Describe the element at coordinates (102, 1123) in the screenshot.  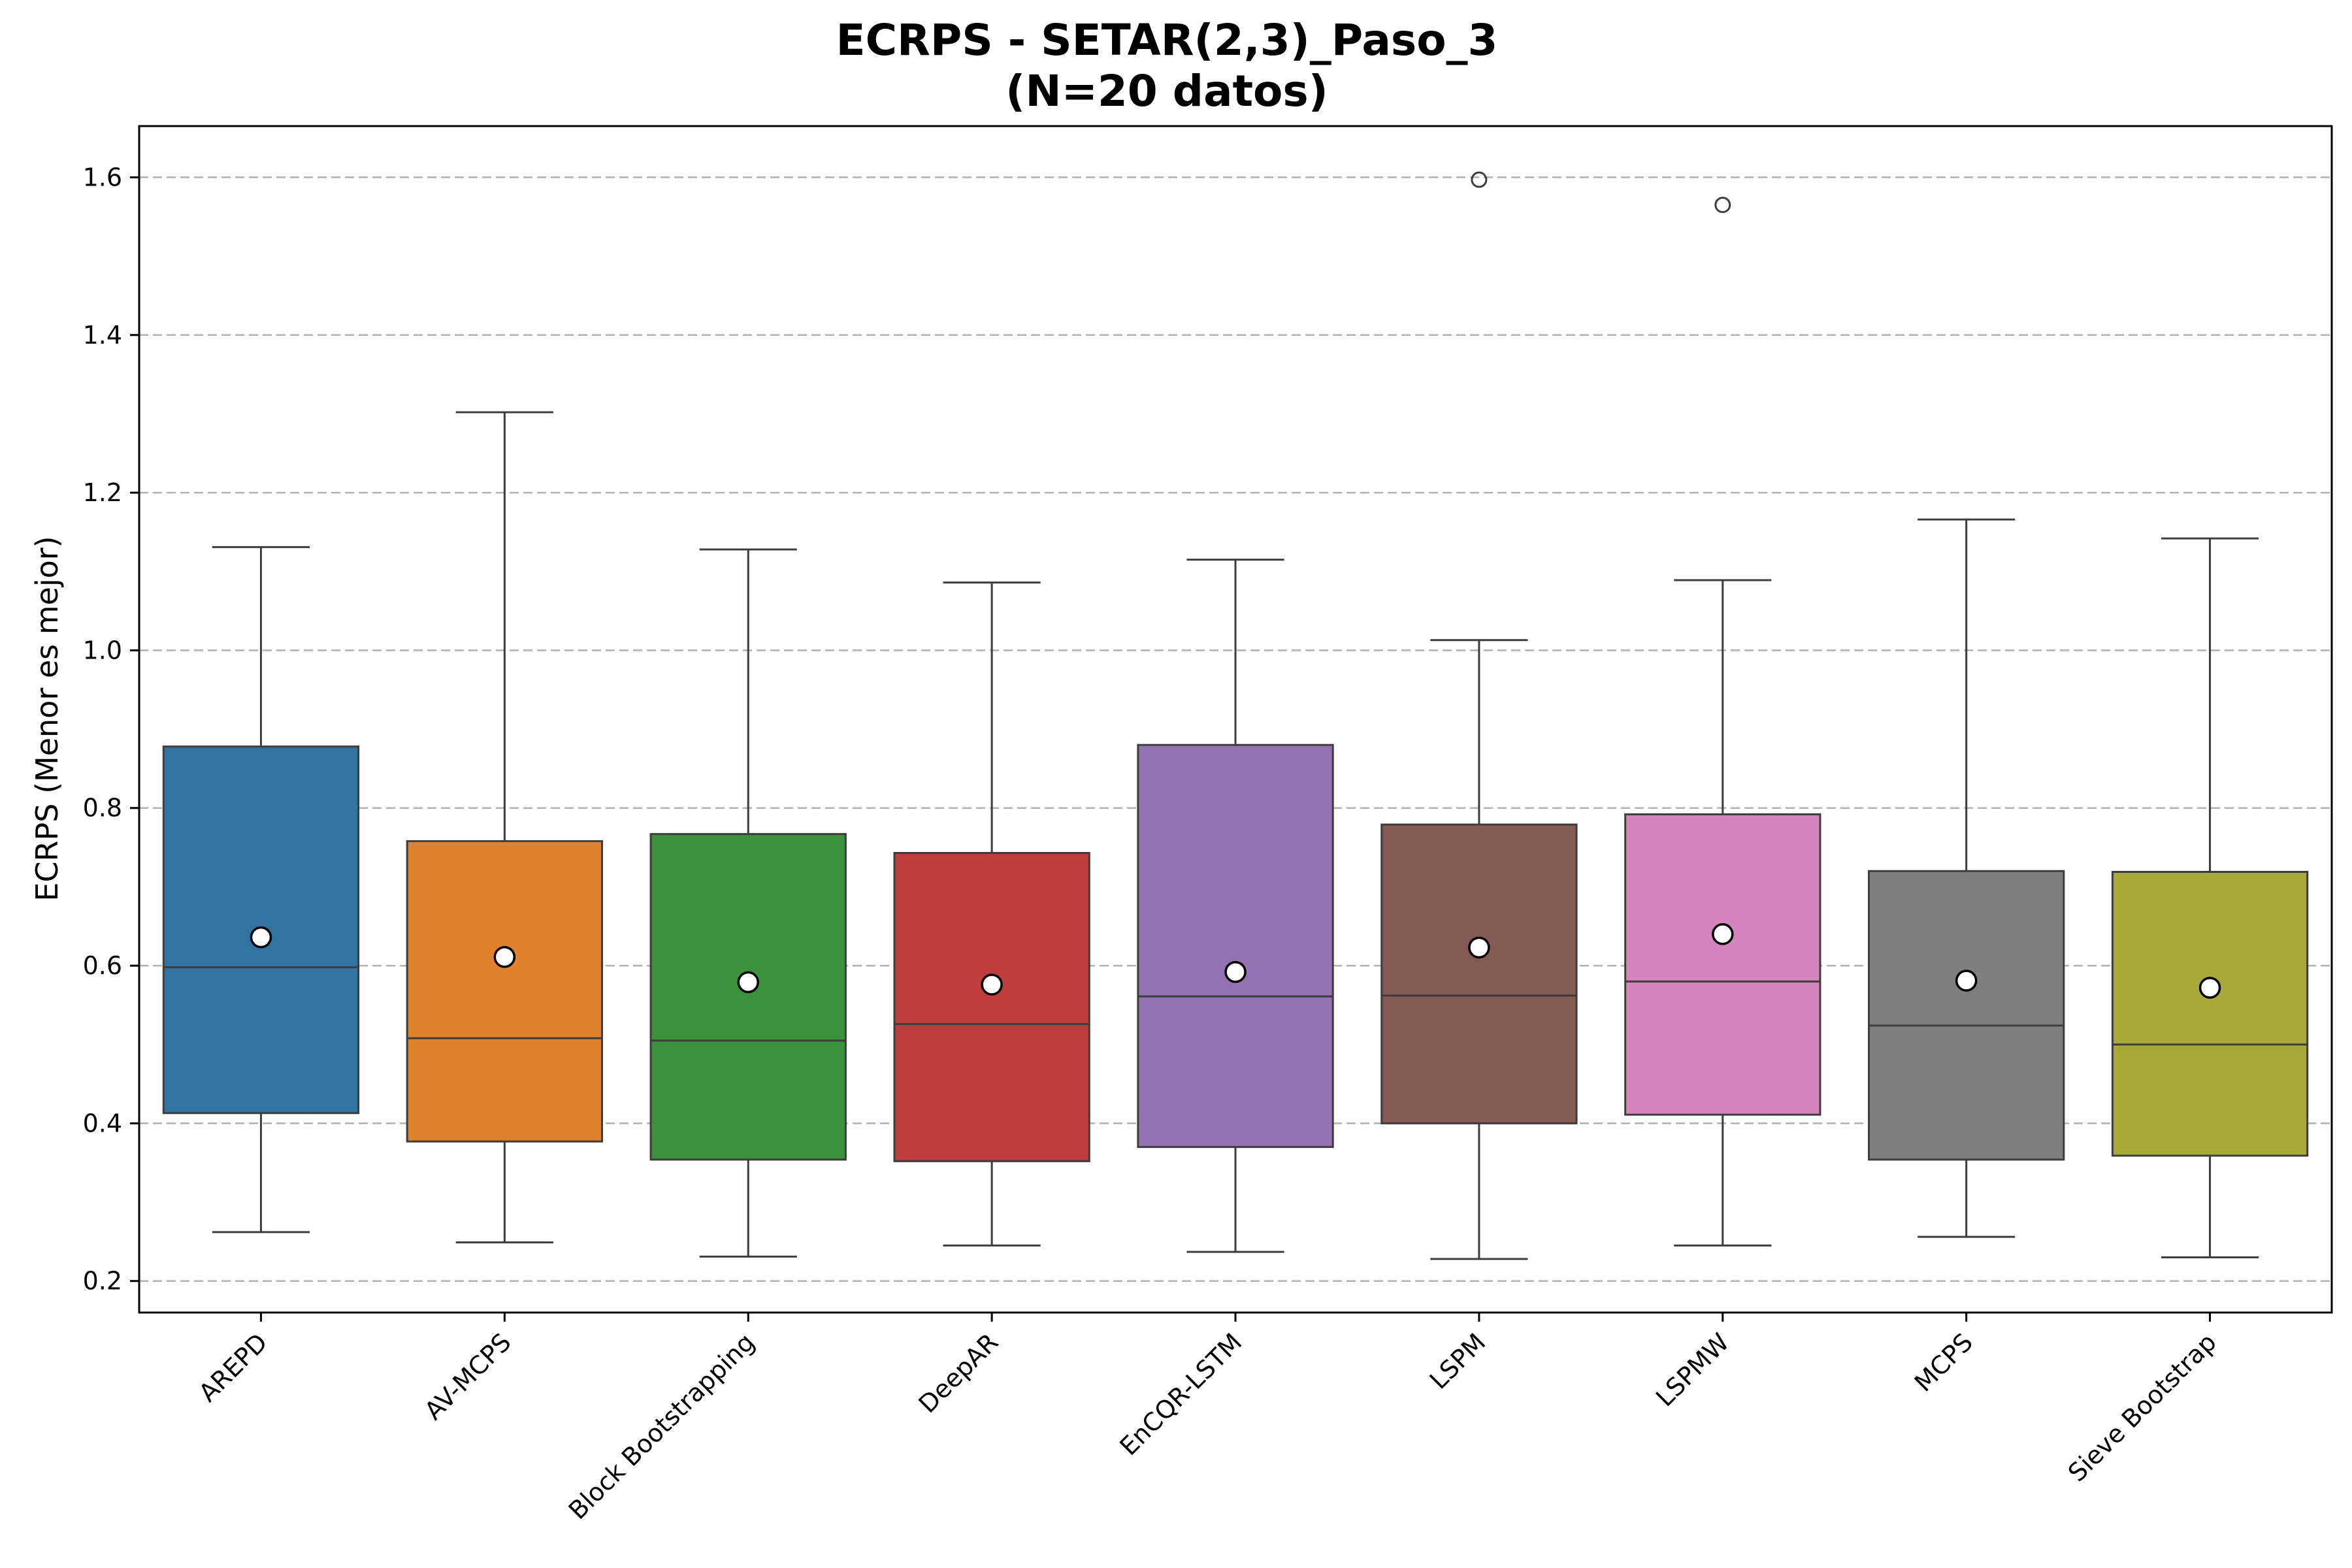
I see `y-tick-label: 0.4` at that location.